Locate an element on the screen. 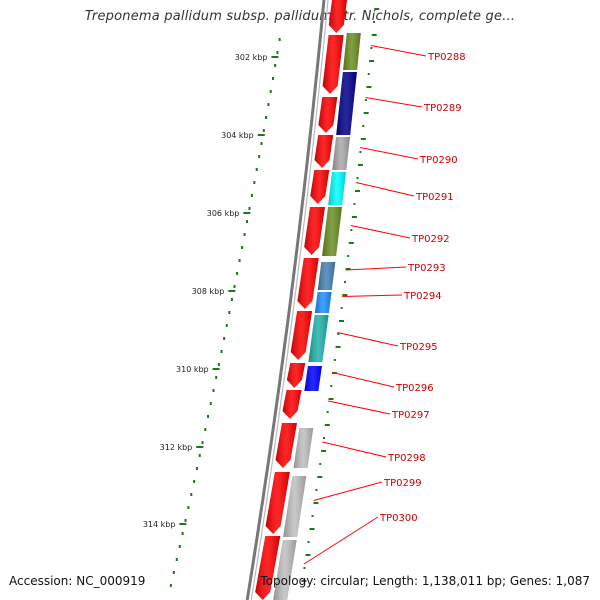 Image resolution: width=600 pixels, height=600 pixels. gene-label: TP0297 is located at coordinates (410, 415).